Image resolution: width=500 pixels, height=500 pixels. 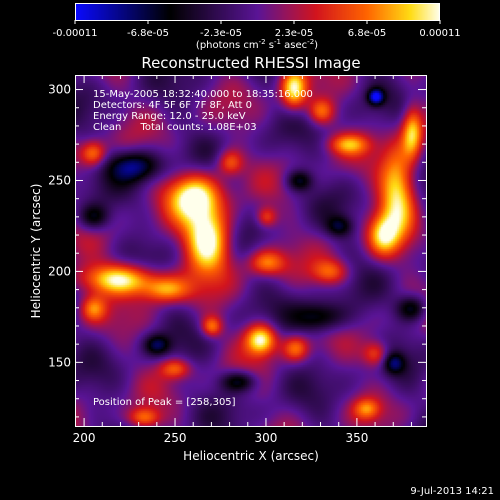 I want to click on y-tick-label: 300, so click(x=59, y=90).